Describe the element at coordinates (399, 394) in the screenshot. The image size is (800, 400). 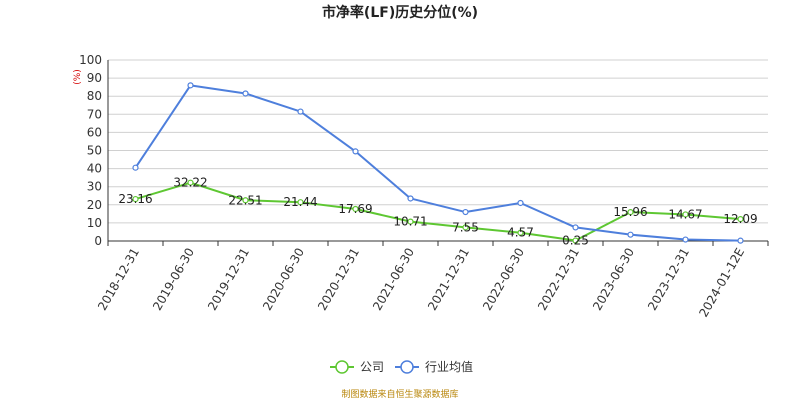
I see `source-note: 制图数据来自恒生聚源数据库` at that location.